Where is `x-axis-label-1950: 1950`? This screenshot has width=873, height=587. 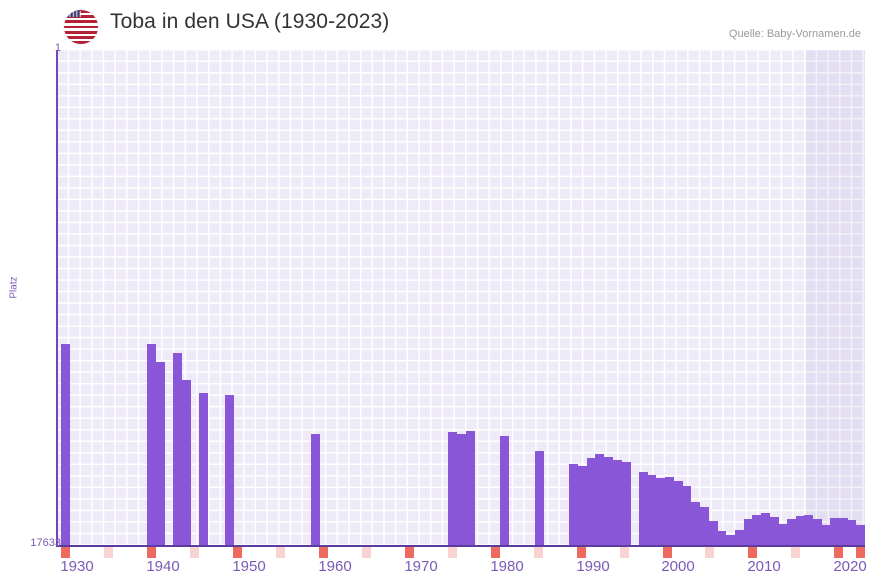 x-axis-label-1950: 1950 is located at coordinates (249, 566).